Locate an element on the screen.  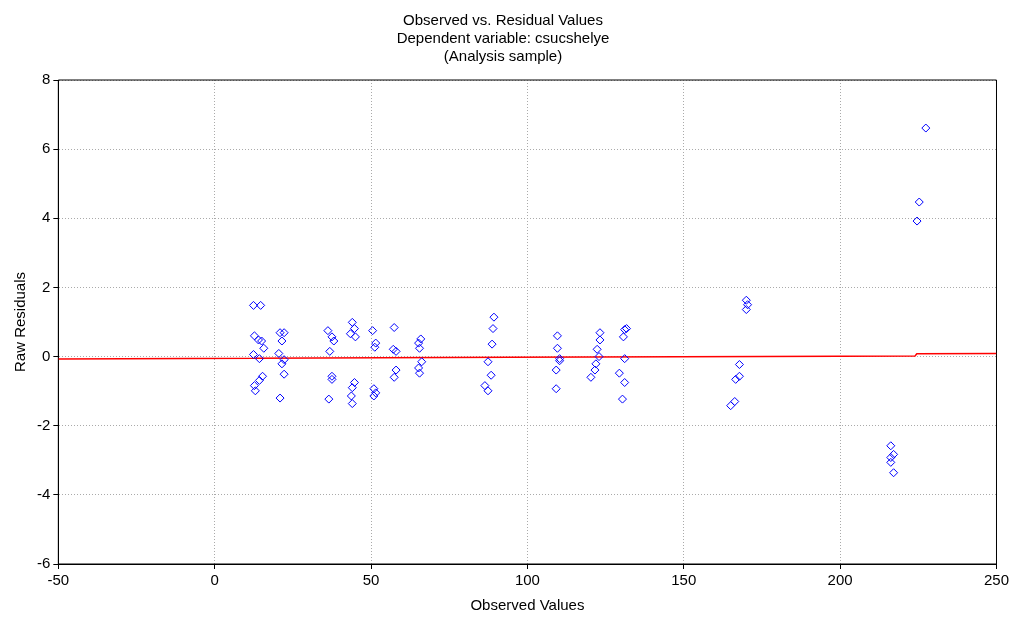
text: (Analysis sample) is located at coordinates (503, 56).